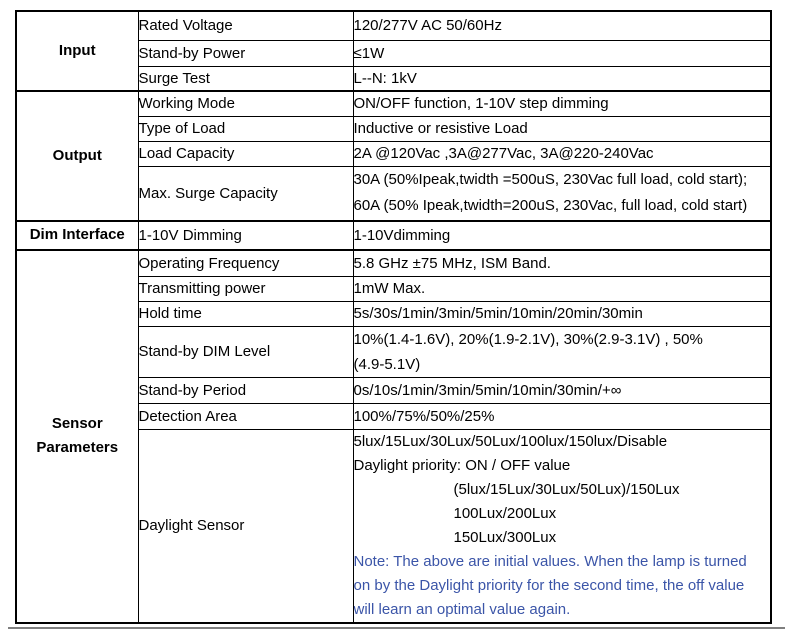 The image size is (791, 633). What do you see at coordinates (562, 128) in the screenshot?
I see `value-cell-type-of-load: Inductive or resistive Load` at bounding box center [562, 128].